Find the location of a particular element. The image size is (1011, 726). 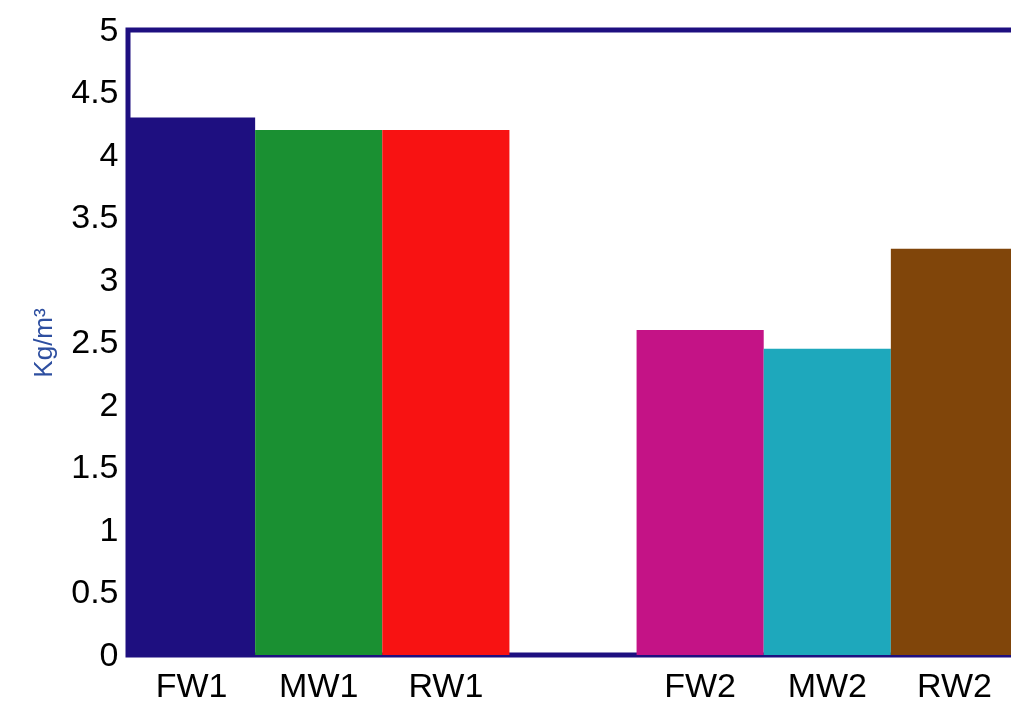

y-tick-label: 5 is located at coordinates (109, 28).